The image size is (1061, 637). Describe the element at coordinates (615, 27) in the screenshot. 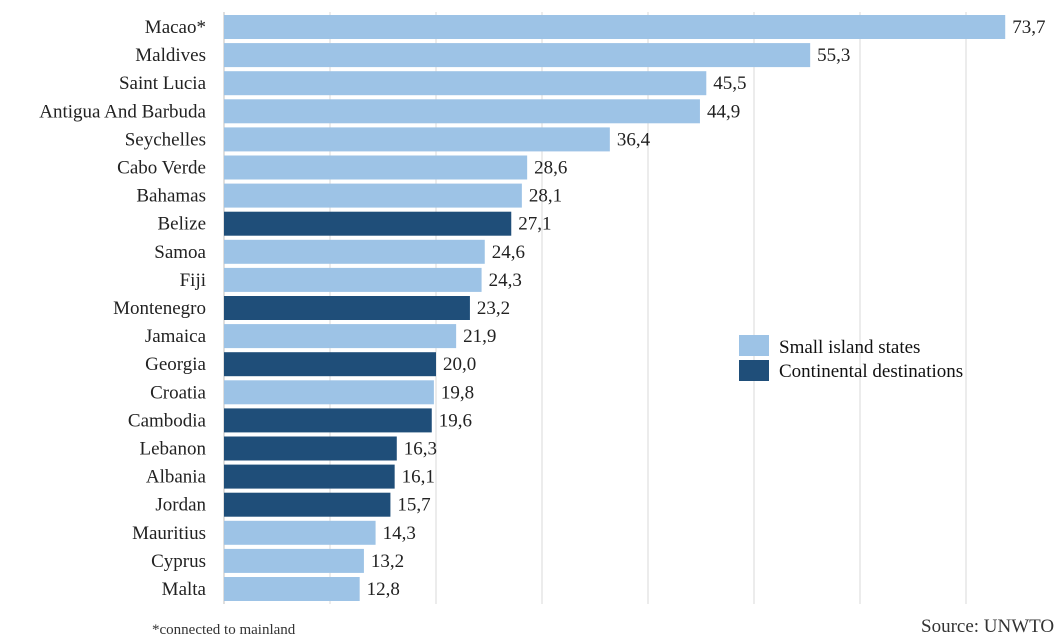

I see `bar-macao` at that location.